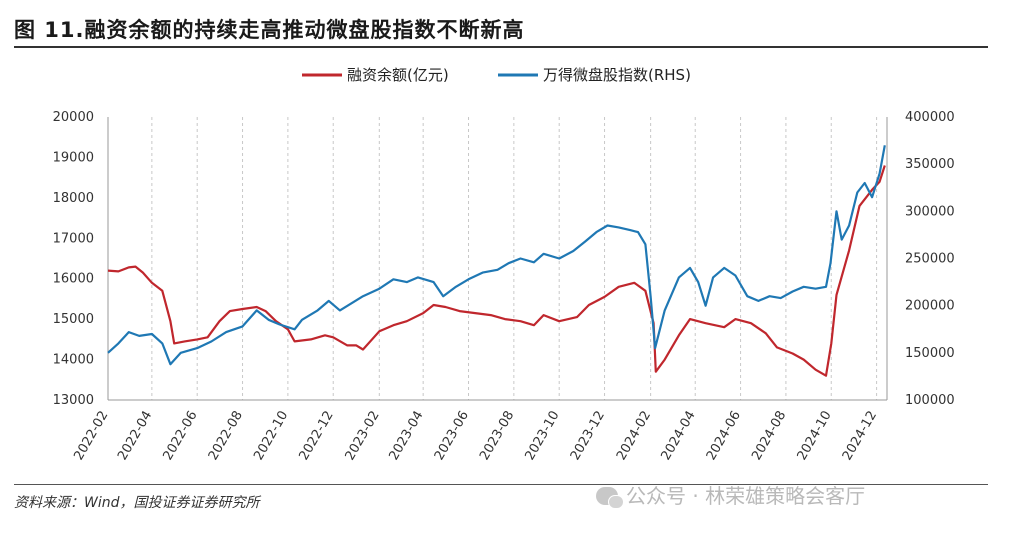  What do you see at coordinates (135, 436) in the screenshot?
I see `x-tick-label: 2022-04` at bounding box center [135, 436].